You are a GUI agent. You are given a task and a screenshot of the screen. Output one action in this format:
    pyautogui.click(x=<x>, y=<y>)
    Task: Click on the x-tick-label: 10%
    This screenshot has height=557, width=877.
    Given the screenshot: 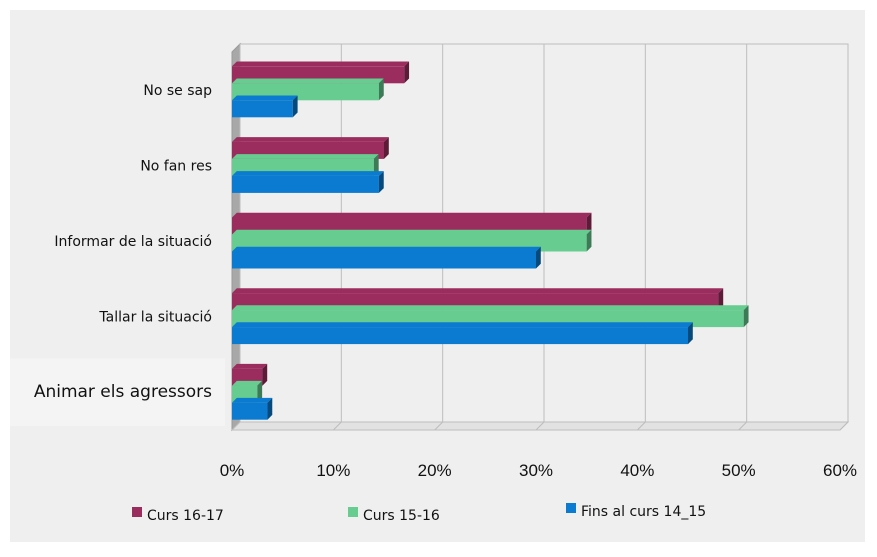 What is the action you would take?
    pyautogui.click(x=333, y=470)
    